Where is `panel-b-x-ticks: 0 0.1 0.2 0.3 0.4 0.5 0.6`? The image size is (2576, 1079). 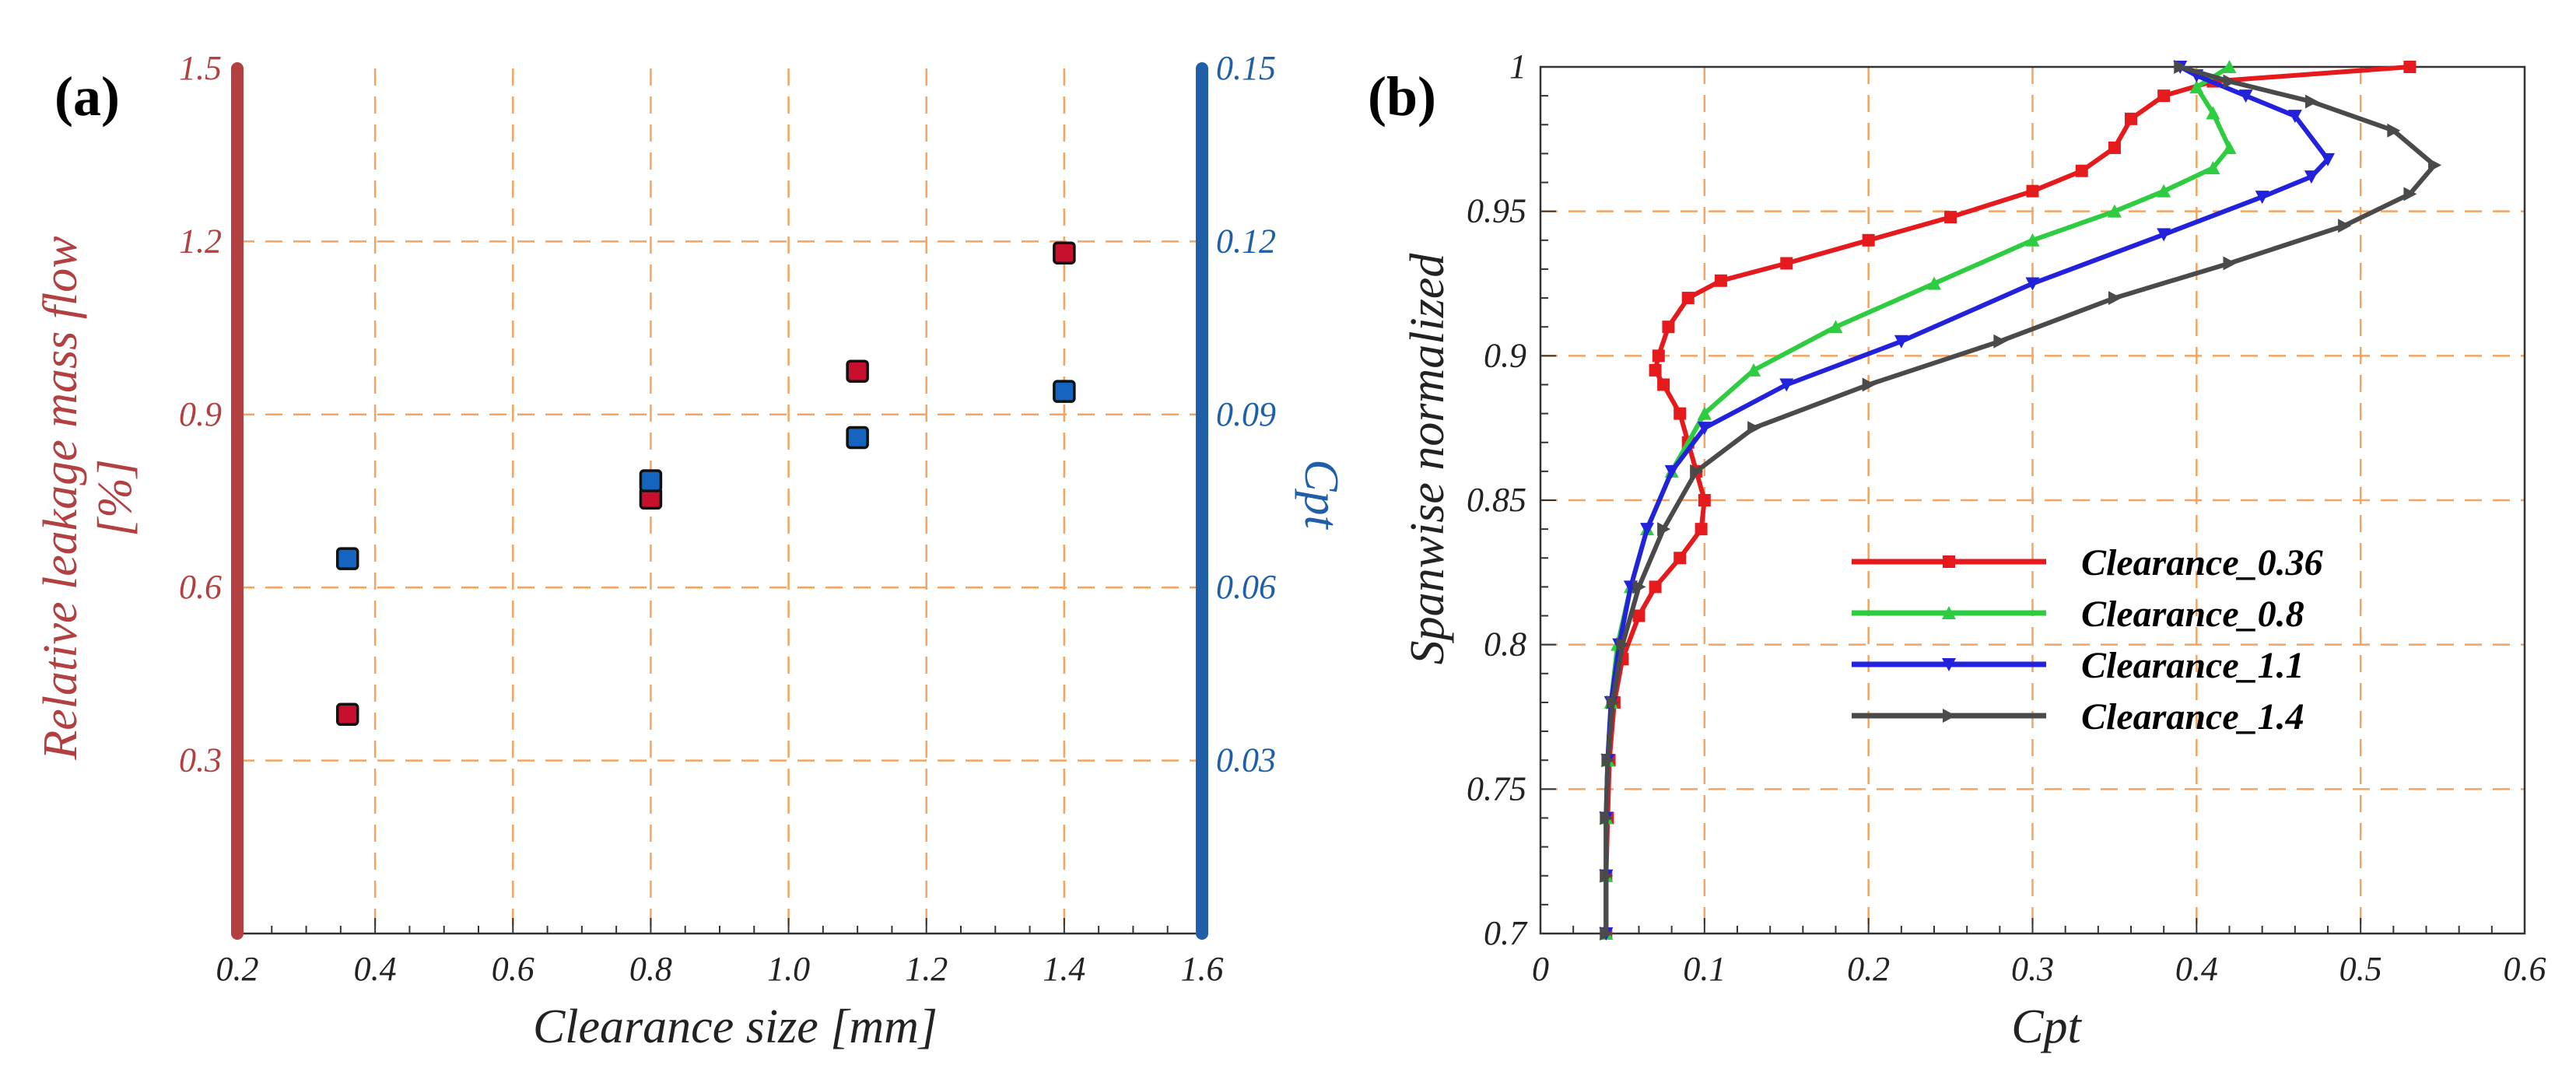
panel-b-x-ticks: 0 0.1 0.2 0.3 0.4 0.5 0.6 is located at coordinates (2039, 969).